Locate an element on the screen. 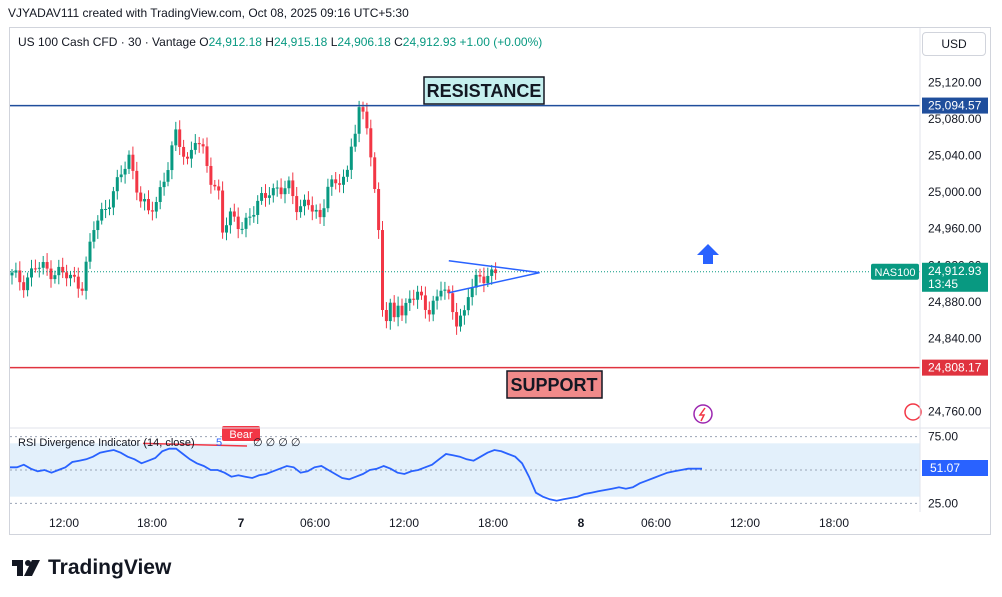 The image size is (1002, 597). price-axis-tick: 25,120.00 is located at coordinates (955, 82).